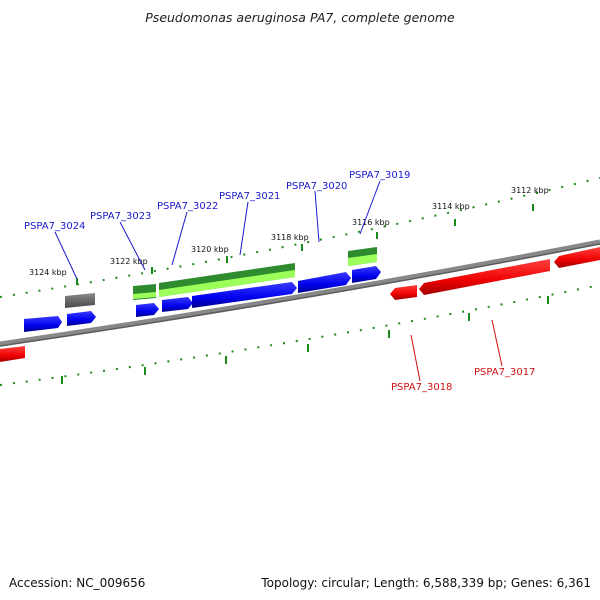 The height and width of the screenshot is (600, 600). What do you see at coordinates (210, 249) in the screenshot?
I see `tick-label: 3120 kbp` at bounding box center [210, 249].